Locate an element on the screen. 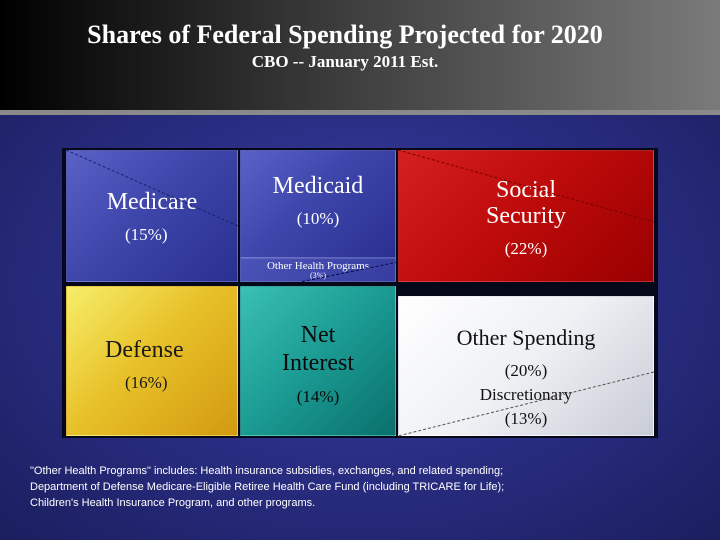  social-security-label-line2: Security is located at coordinates (526, 216).